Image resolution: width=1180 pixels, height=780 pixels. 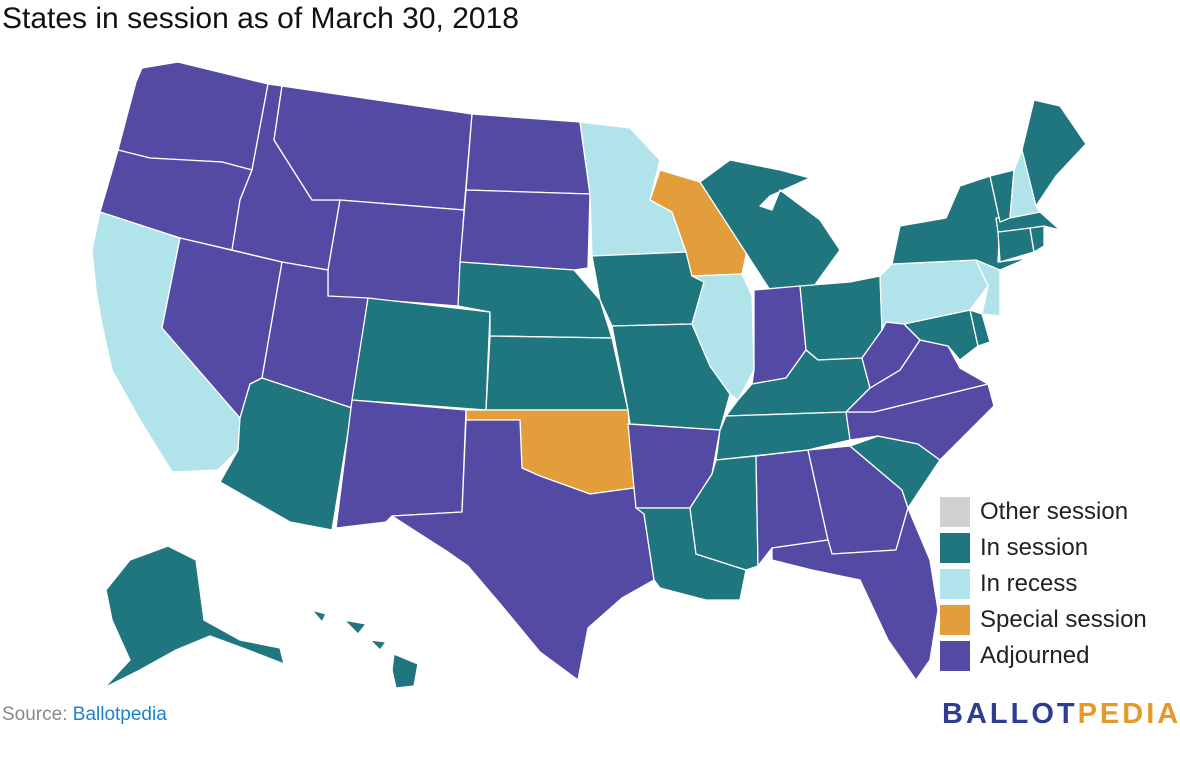 I want to click on map-title: States in session as of March 30, 2018, so click(x=260, y=18).